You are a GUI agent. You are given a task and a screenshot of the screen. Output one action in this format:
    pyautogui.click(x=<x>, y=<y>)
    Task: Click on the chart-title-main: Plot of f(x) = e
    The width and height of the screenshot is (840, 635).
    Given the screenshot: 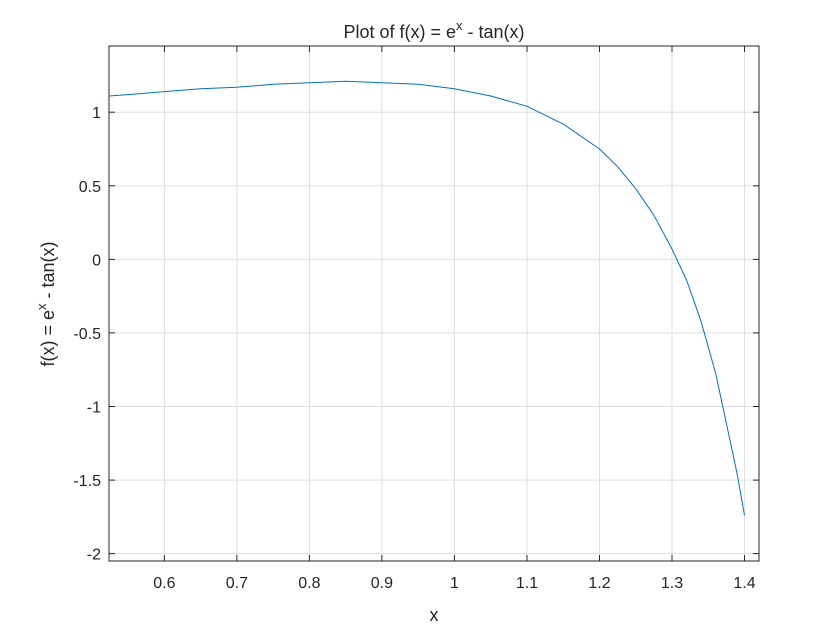 What is the action you would take?
    pyautogui.click(x=399, y=32)
    